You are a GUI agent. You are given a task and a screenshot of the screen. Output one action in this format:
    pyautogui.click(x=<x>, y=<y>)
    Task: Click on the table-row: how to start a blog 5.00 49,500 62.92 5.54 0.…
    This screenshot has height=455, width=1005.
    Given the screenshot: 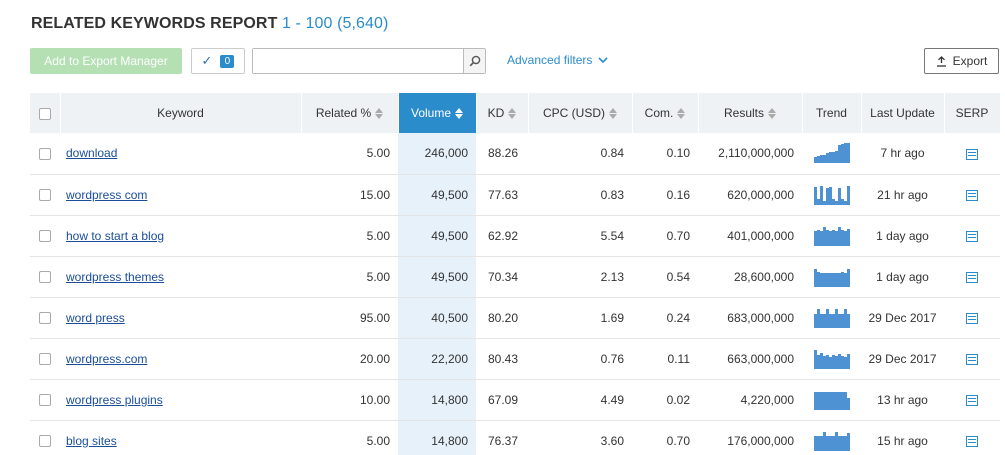 What is the action you would take?
    pyautogui.click(x=515, y=236)
    